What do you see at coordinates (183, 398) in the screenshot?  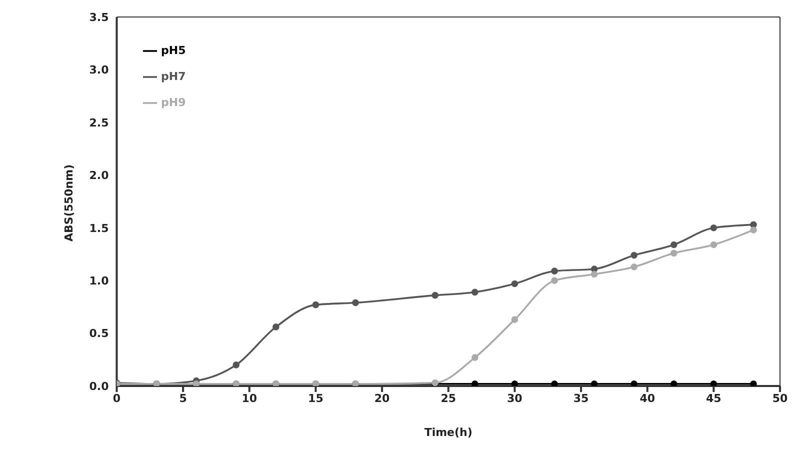 I see `x-tick-label: 5` at bounding box center [183, 398].